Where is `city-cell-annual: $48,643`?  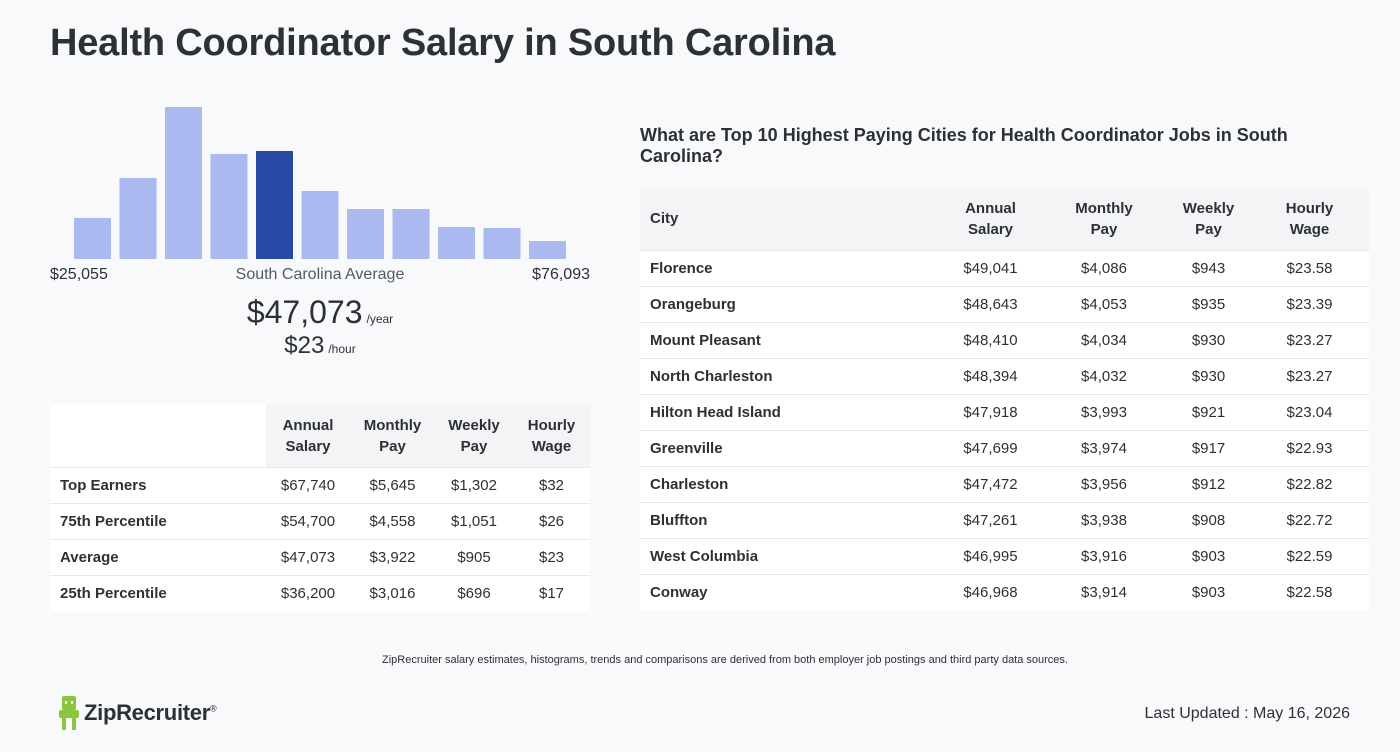
city-cell-annual: $48,643 is located at coordinates (990, 303).